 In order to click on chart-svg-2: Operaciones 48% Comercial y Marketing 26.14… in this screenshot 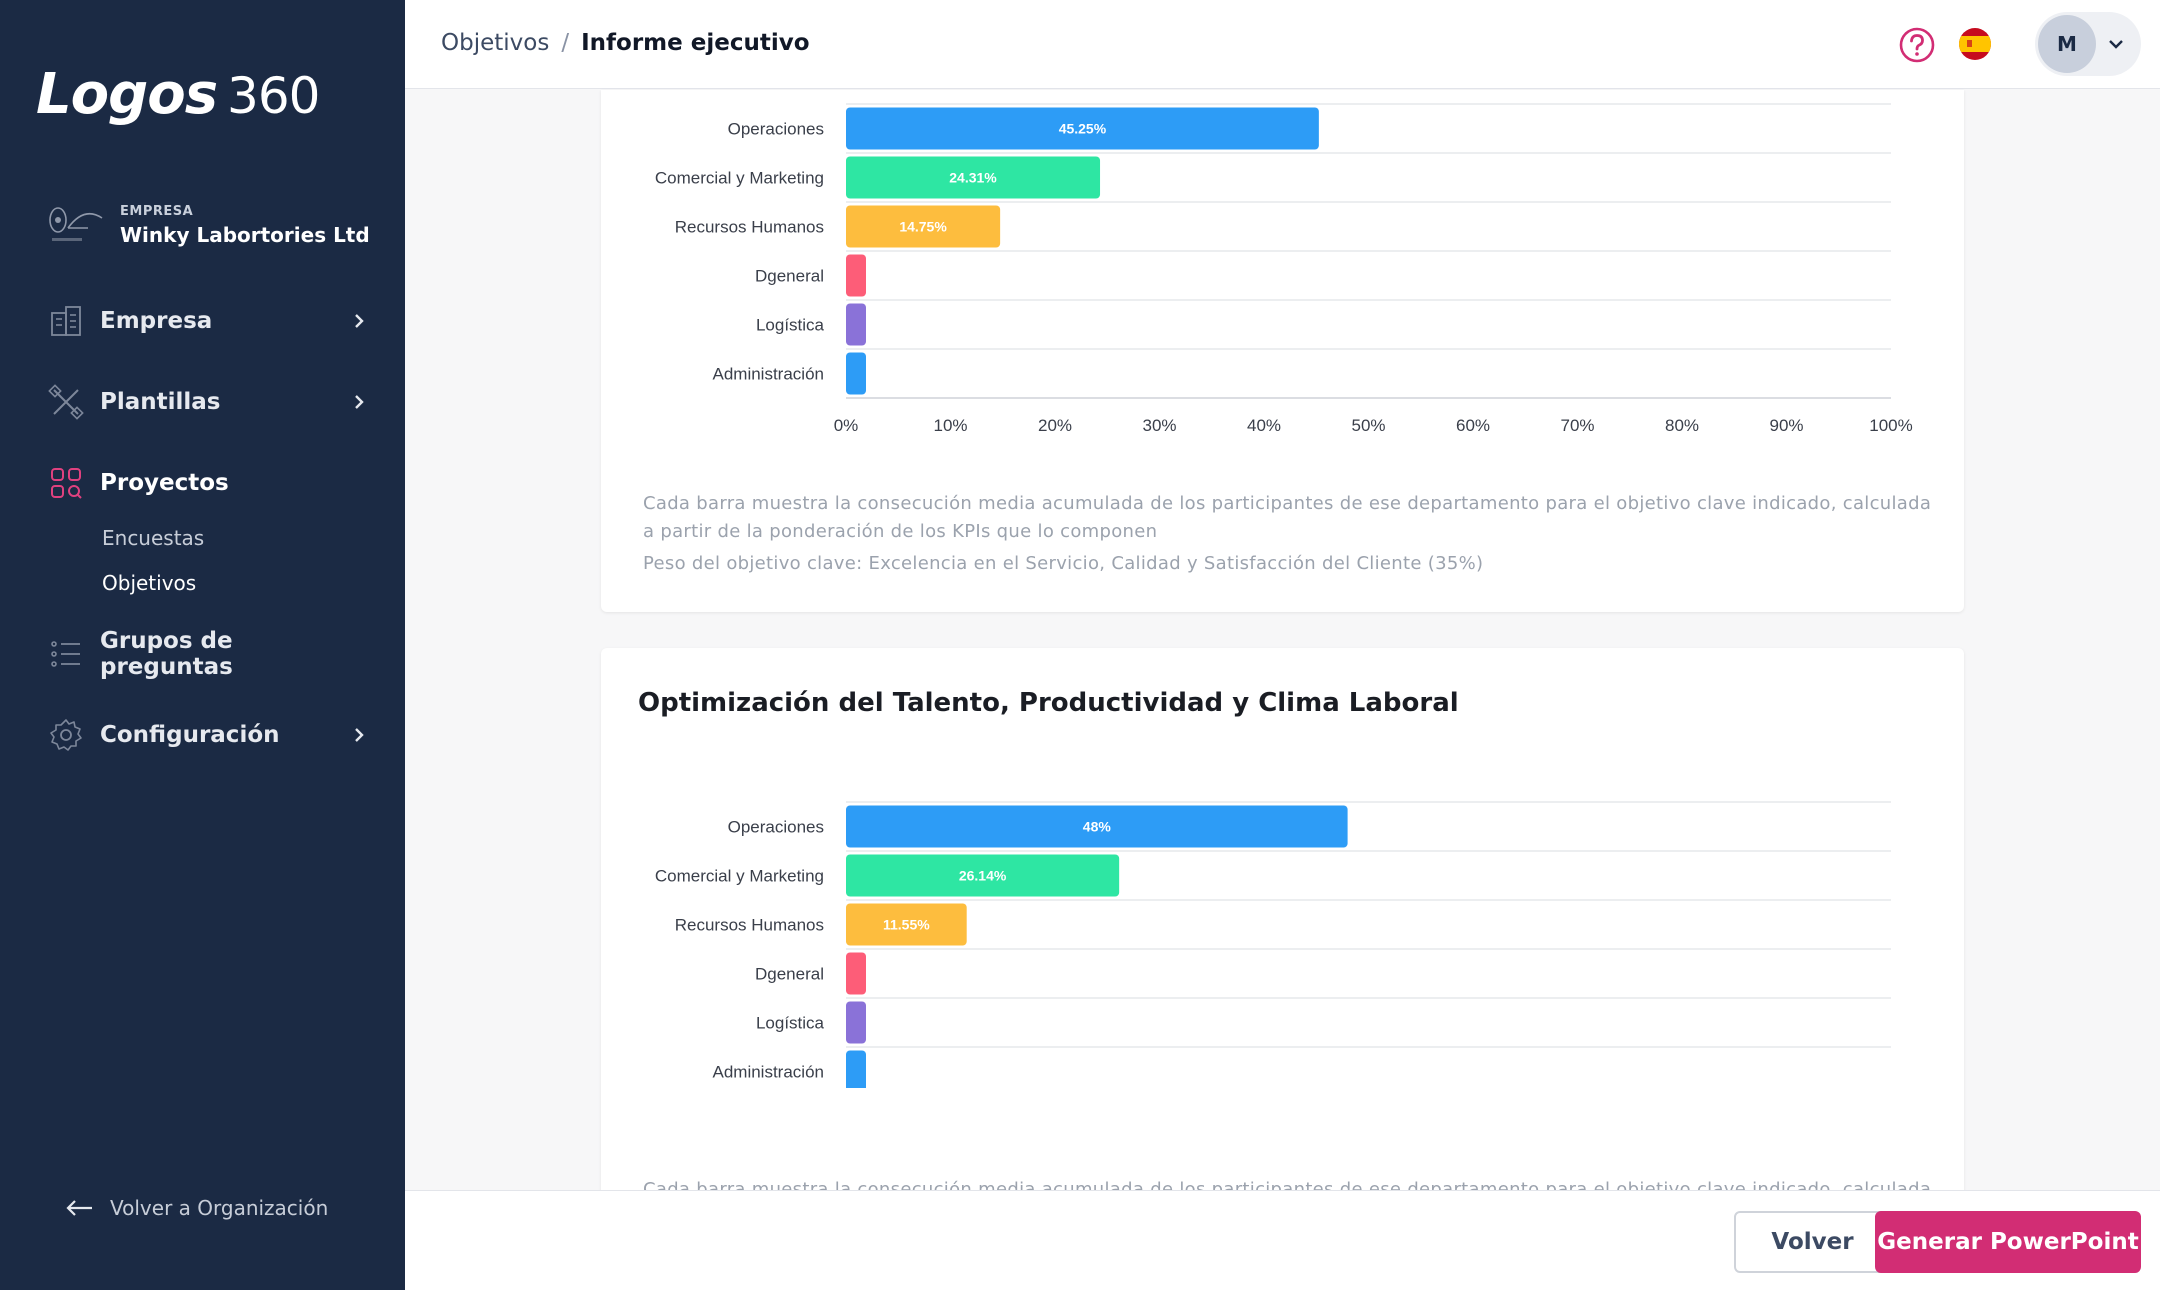, I will do `click(1273, 945)`.